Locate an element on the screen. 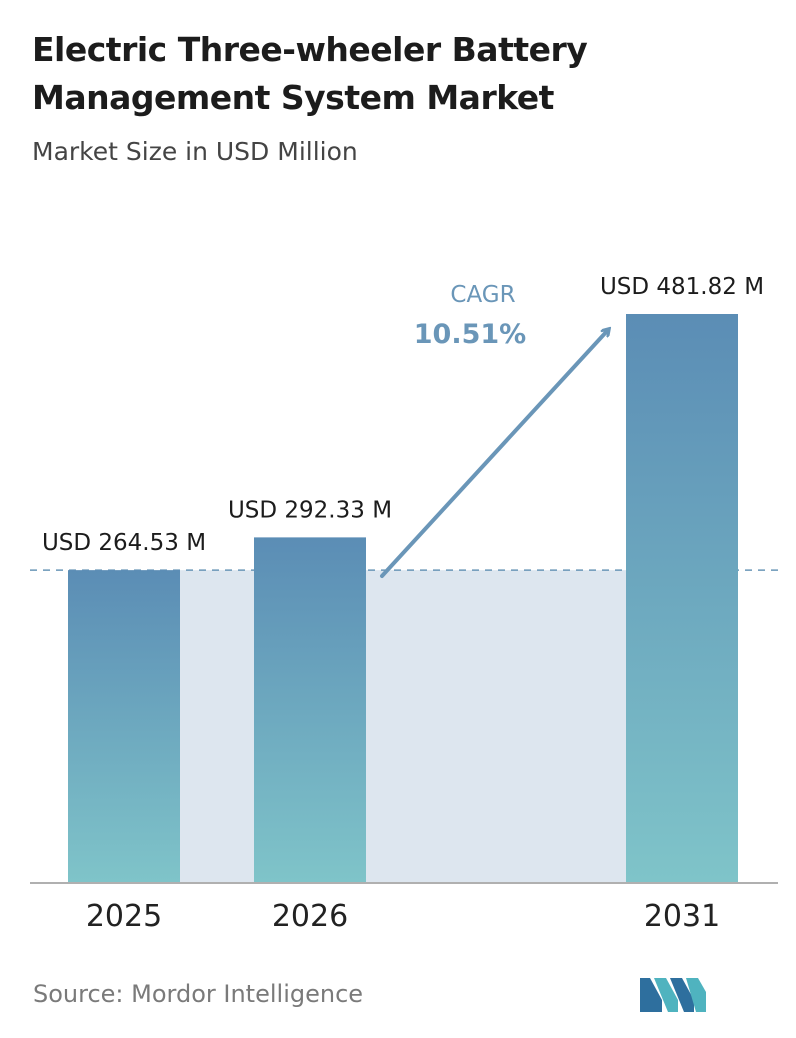 This screenshot has height=1038, width=796. cagr-value: 10.51% is located at coordinates (470, 334).